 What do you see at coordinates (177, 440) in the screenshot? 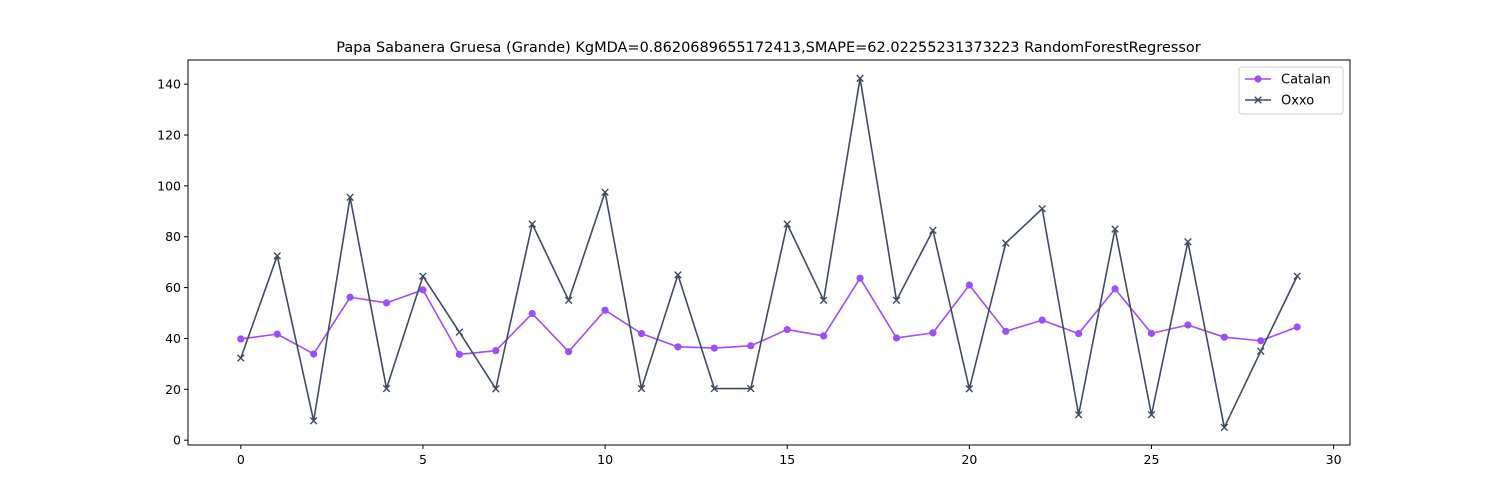
I see `y-tick-label: 0` at bounding box center [177, 440].